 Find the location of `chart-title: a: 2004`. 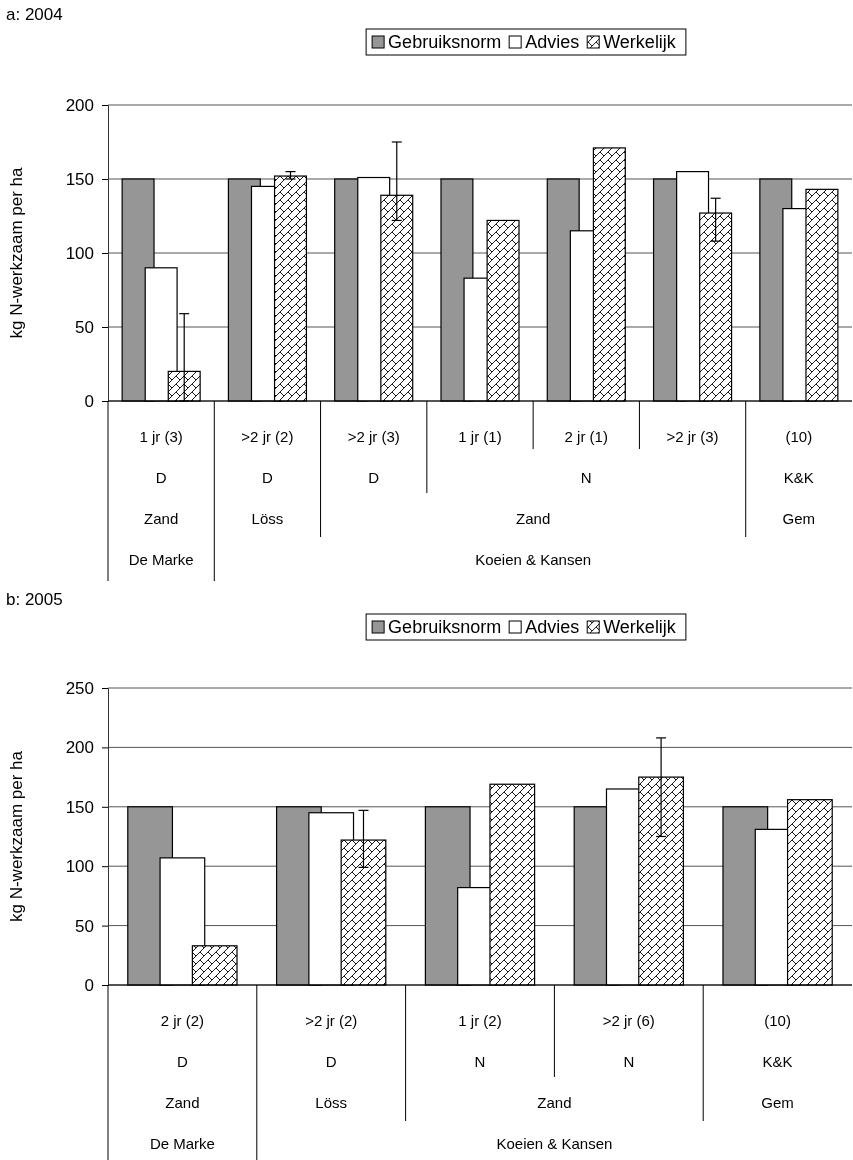

chart-title: a: 2004 is located at coordinates (34, 14).